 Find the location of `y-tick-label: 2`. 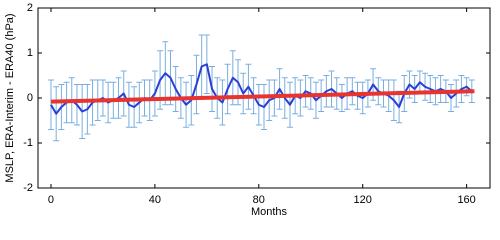

y-tick-label: 2 is located at coordinates (30, 8).